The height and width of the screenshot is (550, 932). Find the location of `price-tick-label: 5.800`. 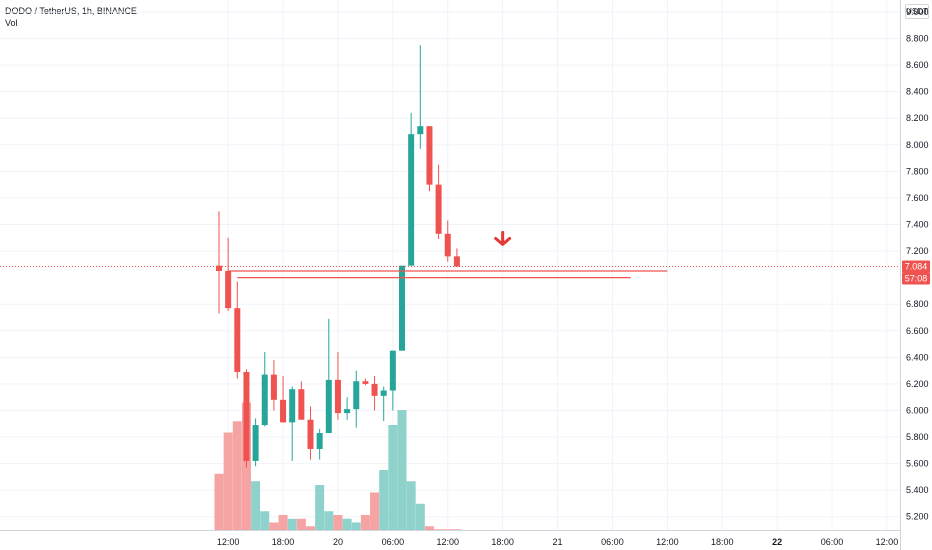

price-tick-label: 5.800 is located at coordinates (917, 437).